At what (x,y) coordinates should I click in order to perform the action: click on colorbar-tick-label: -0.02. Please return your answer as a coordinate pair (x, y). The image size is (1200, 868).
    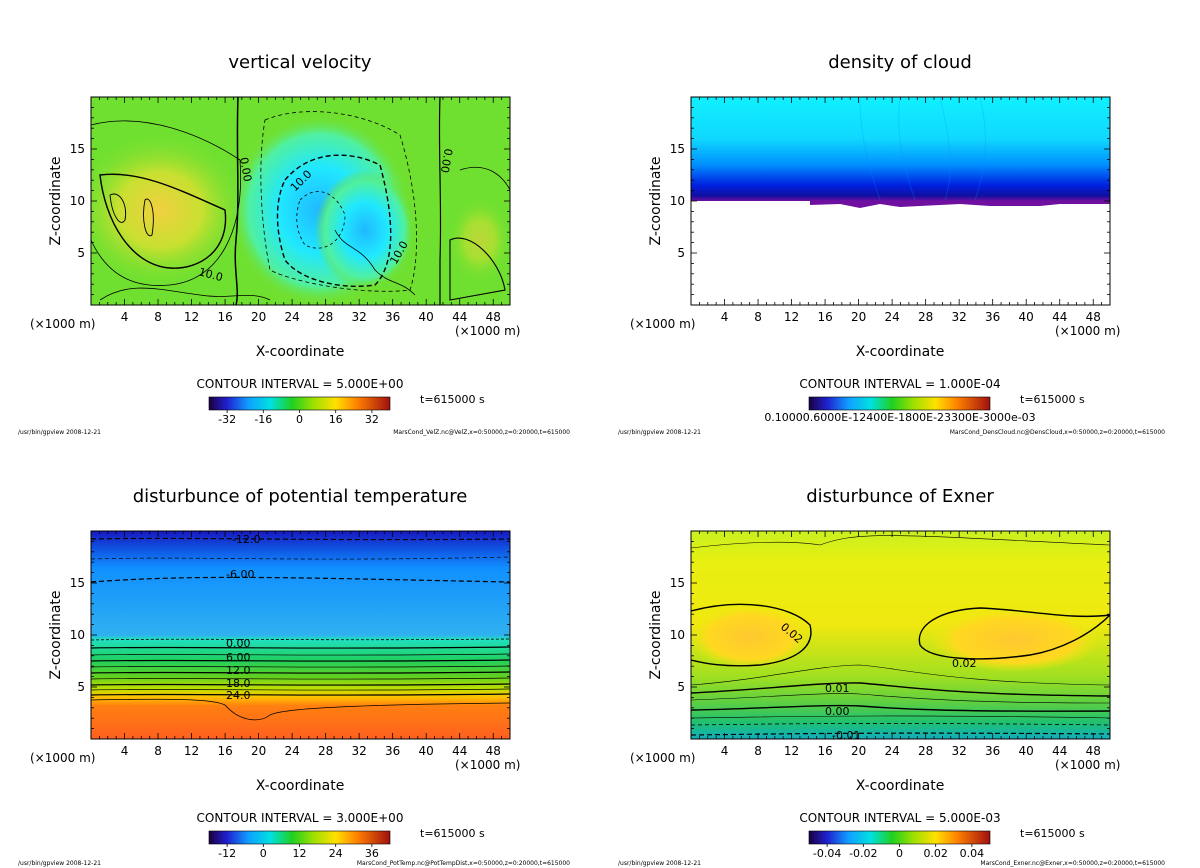
    Looking at the image, I should click on (863, 853).